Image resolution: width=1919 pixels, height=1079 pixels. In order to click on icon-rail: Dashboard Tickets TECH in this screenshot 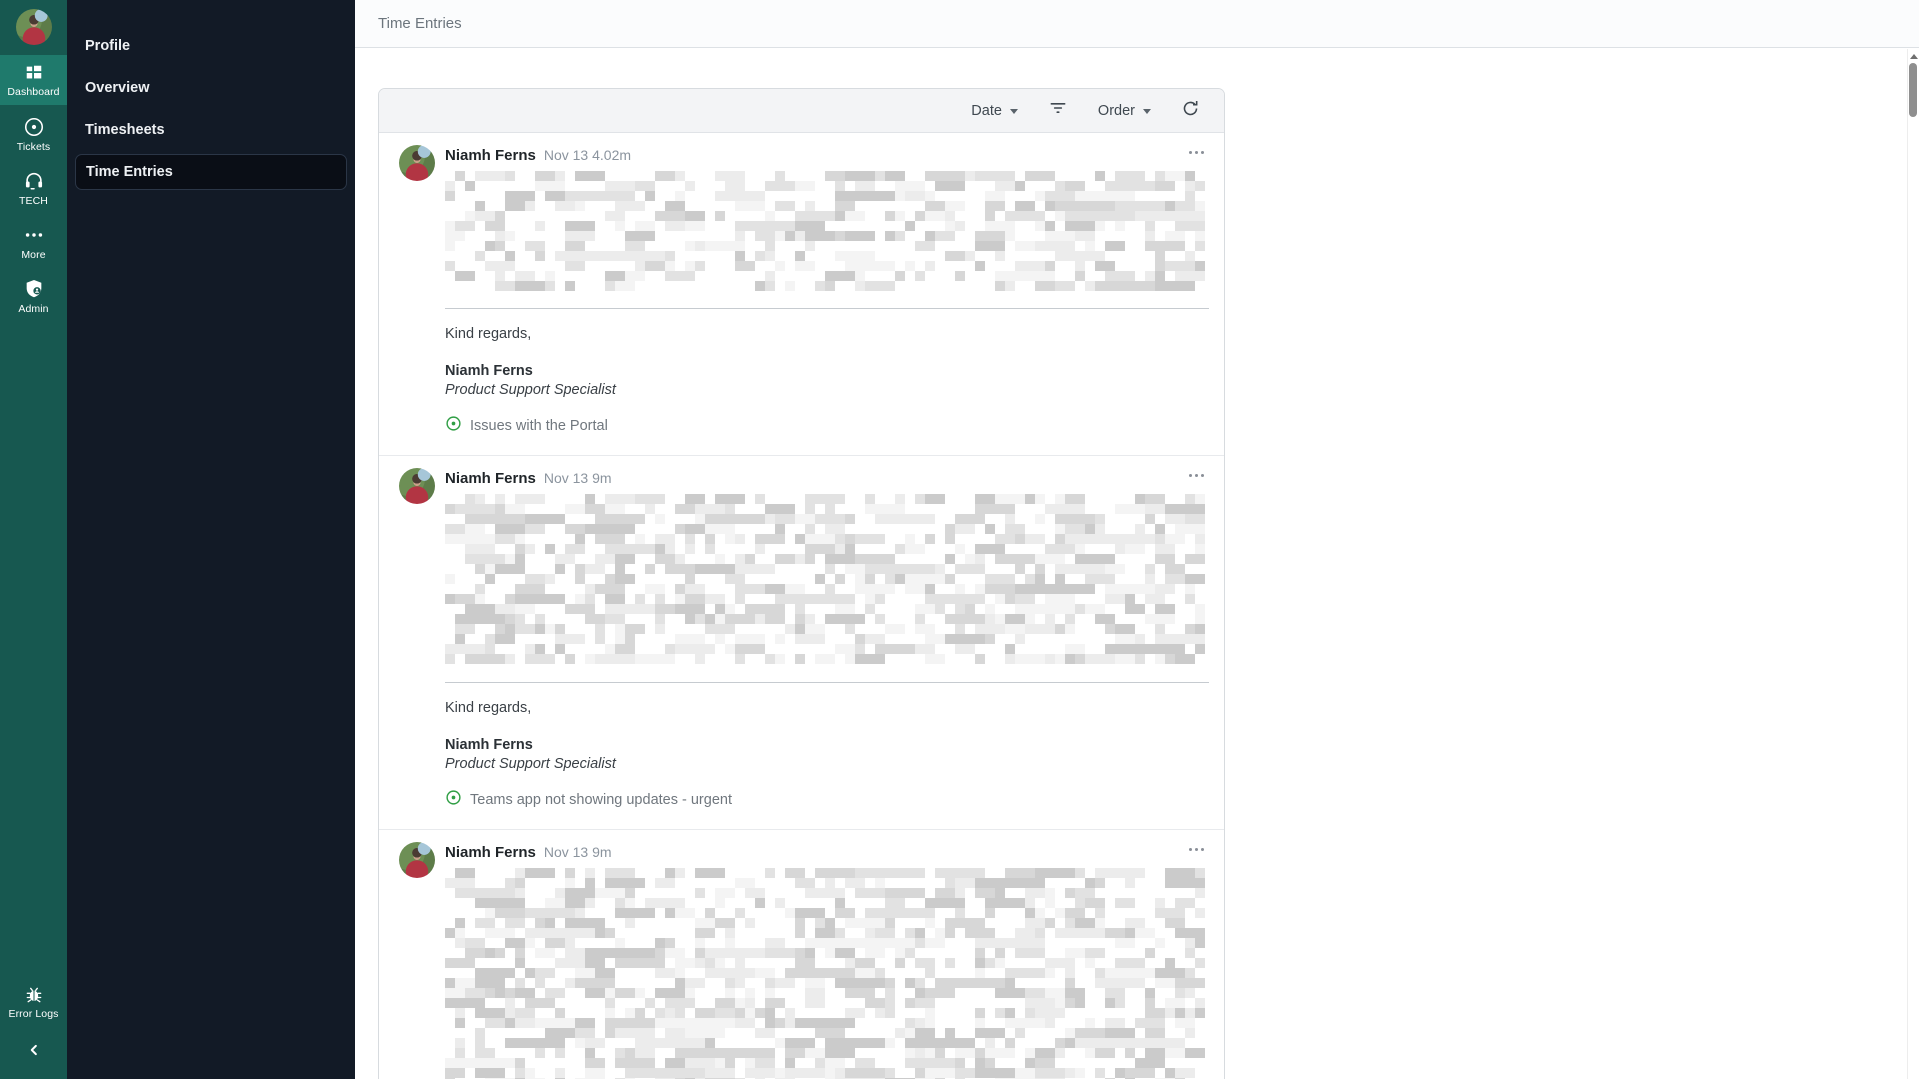, I will do `click(33, 539)`.